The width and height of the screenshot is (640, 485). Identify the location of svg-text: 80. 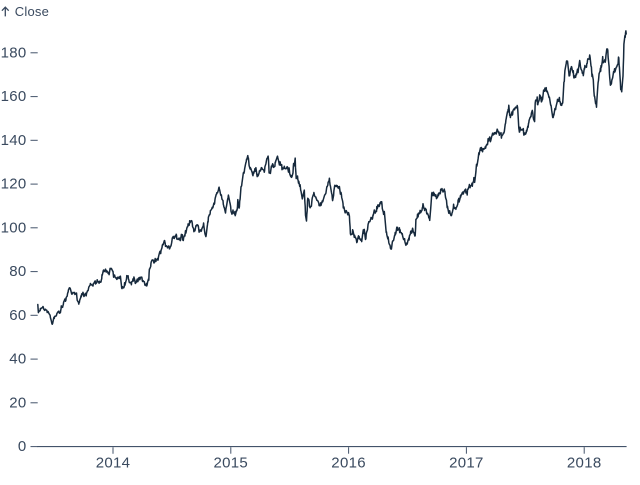
(17, 271).